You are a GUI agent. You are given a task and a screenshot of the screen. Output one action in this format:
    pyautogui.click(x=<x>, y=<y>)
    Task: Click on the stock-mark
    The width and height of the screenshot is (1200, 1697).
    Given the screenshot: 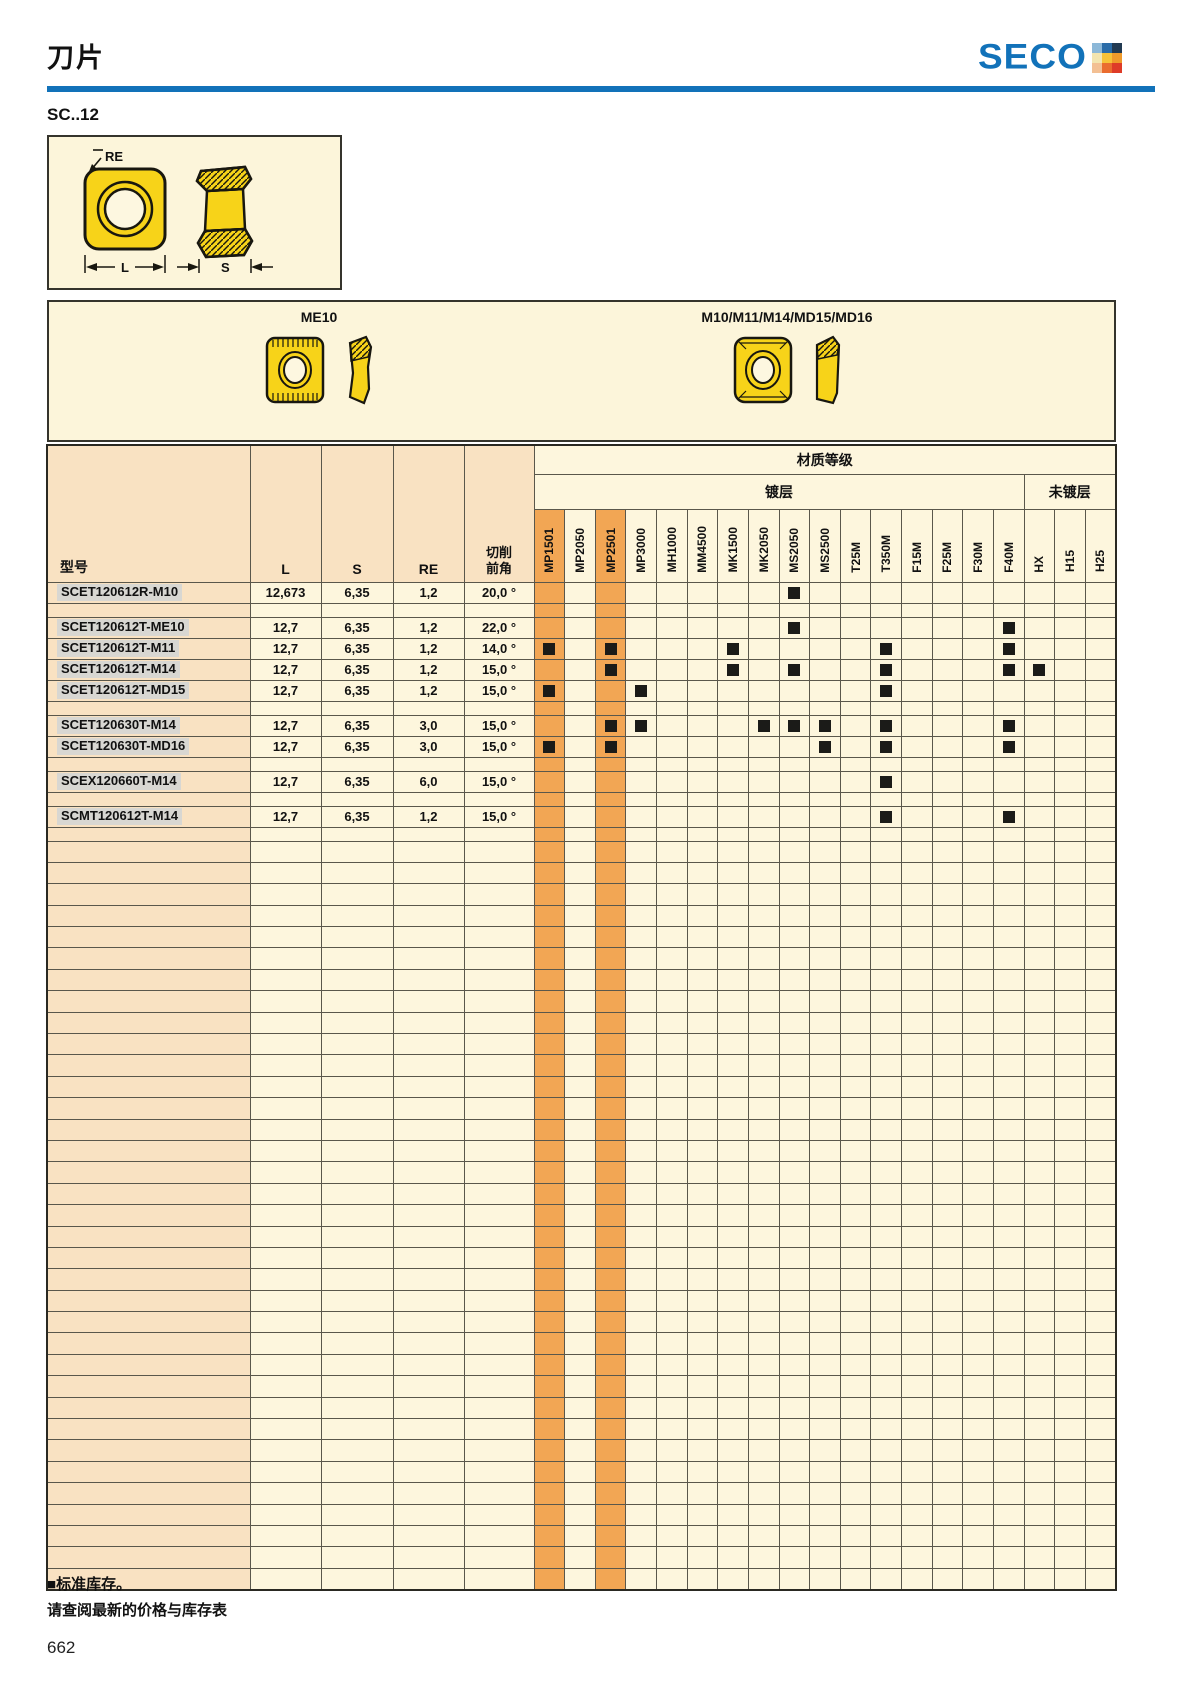 What is the action you would take?
    pyautogui.click(x=610, y=725)
    